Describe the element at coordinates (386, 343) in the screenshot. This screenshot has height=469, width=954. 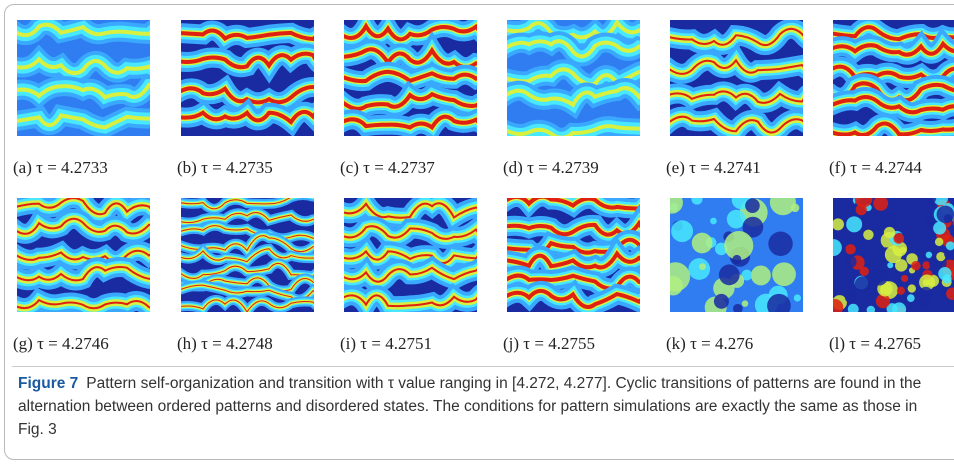
I see `panel-label: (i) τ = 4.2751` at that location.